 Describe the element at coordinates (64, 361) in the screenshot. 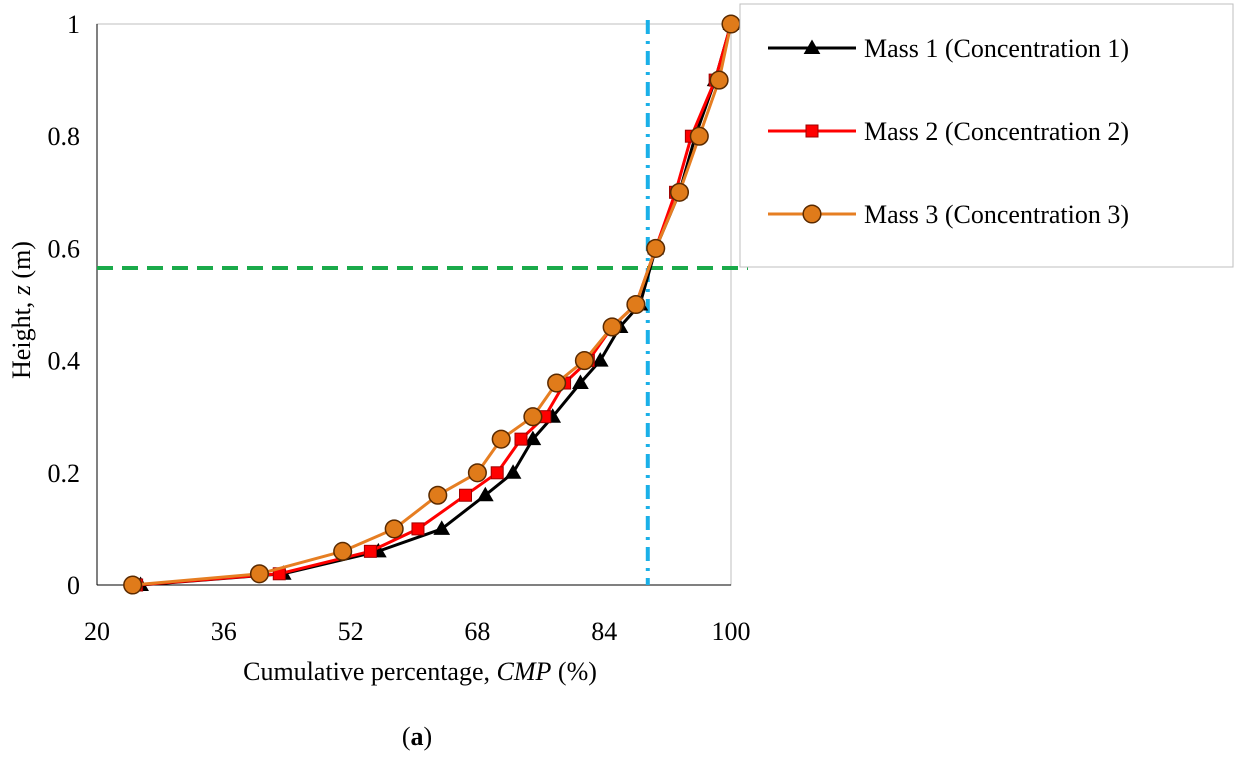

I see `y-tick-label: 0.4` at that location.